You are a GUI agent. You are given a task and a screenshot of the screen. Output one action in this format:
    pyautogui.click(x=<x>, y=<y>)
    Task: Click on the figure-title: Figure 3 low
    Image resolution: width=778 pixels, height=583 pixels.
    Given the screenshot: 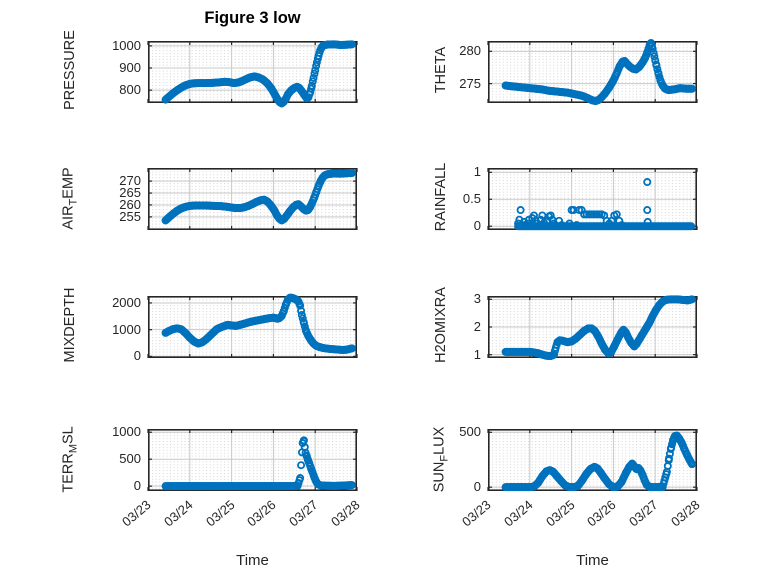 What is the action you would take?
    pyautogui.click(x=252, y=18)
    